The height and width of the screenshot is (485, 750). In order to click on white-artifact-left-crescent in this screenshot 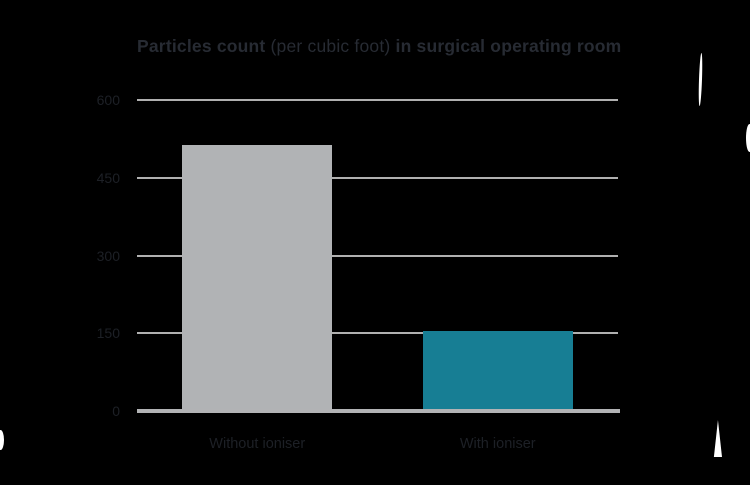, I will do `click(2, 440)`.